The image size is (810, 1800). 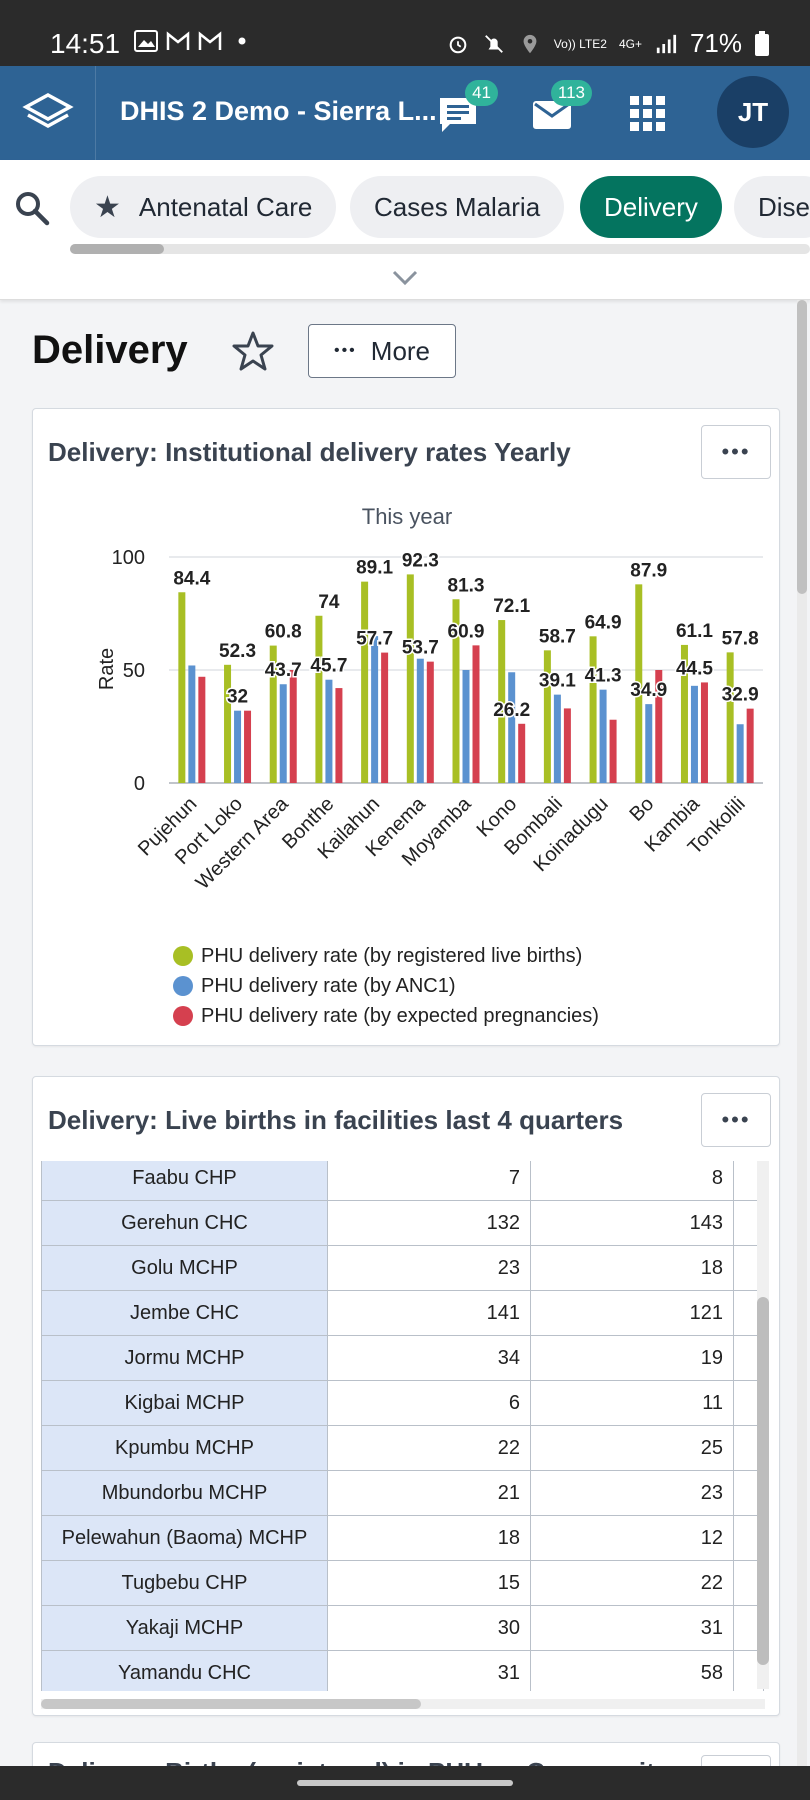 I want to click on chip-antenatal-care: ★ Antenatal Care, so click(x=203, y=207).